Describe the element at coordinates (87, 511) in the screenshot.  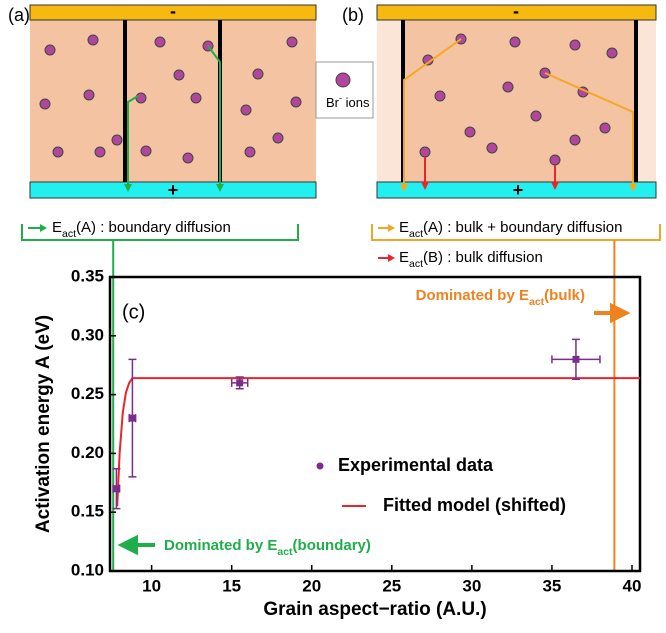
I see `y-tick-label: 0.15` at that location.